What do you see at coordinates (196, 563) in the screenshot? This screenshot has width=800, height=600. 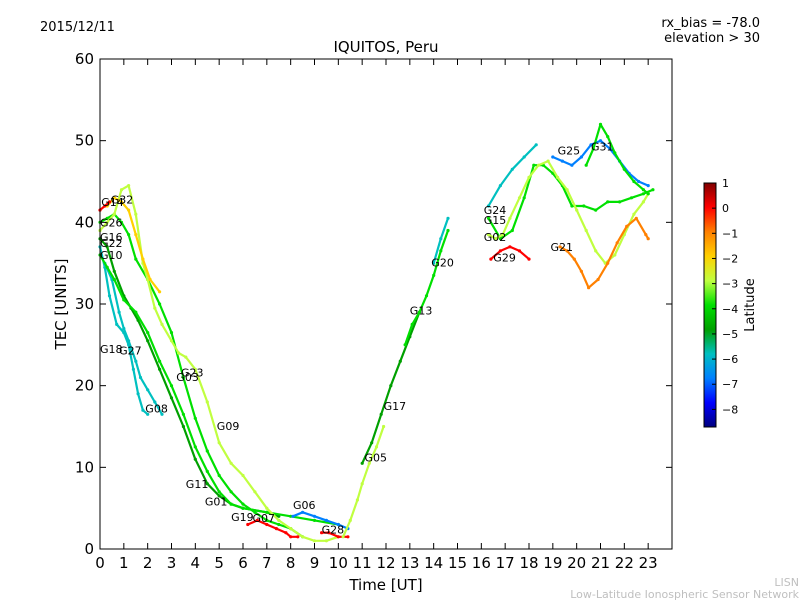 I see `x-tick-label: 4` at bounding box center [196, 563].